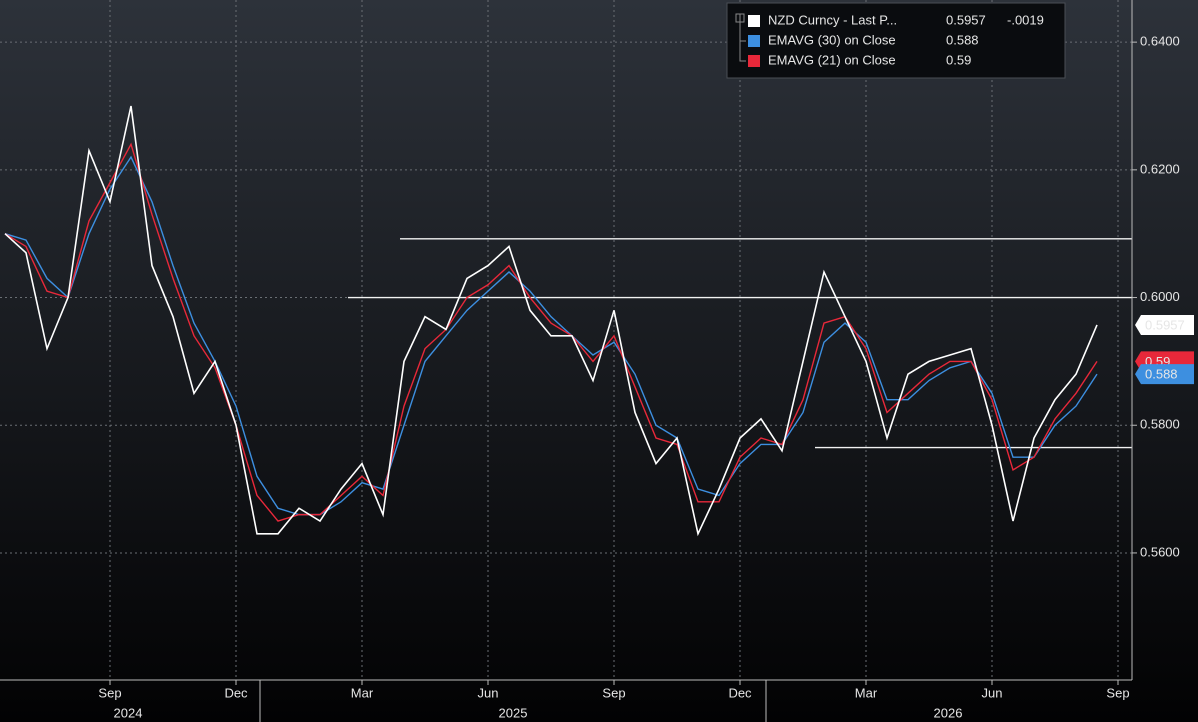 The width and height of the screenshot is (1198, 722). I want to click on price-tag-label: 0.5957, so click(1165, 324).